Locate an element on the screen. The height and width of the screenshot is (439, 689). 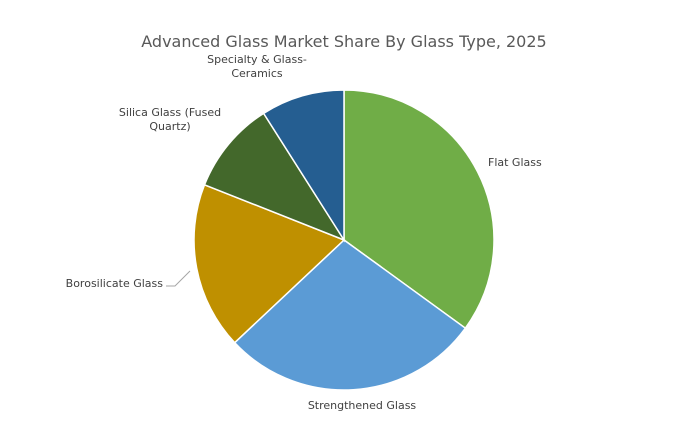
slice-label-flat-glass: Flat Glass is located at coordinates (515, 162).